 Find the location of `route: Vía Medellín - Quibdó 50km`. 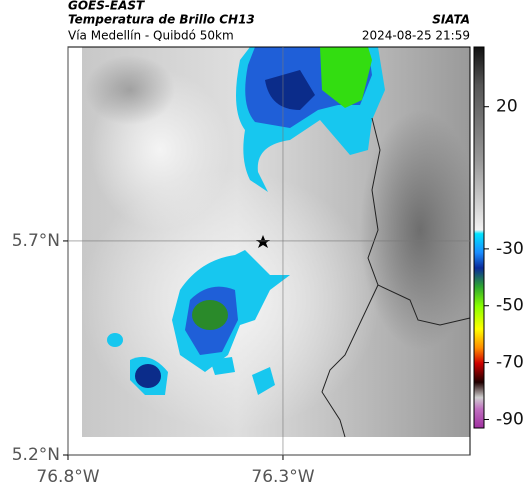

route: Vía Medellín - Quibdó 50km is located at coordinates (151, 36).